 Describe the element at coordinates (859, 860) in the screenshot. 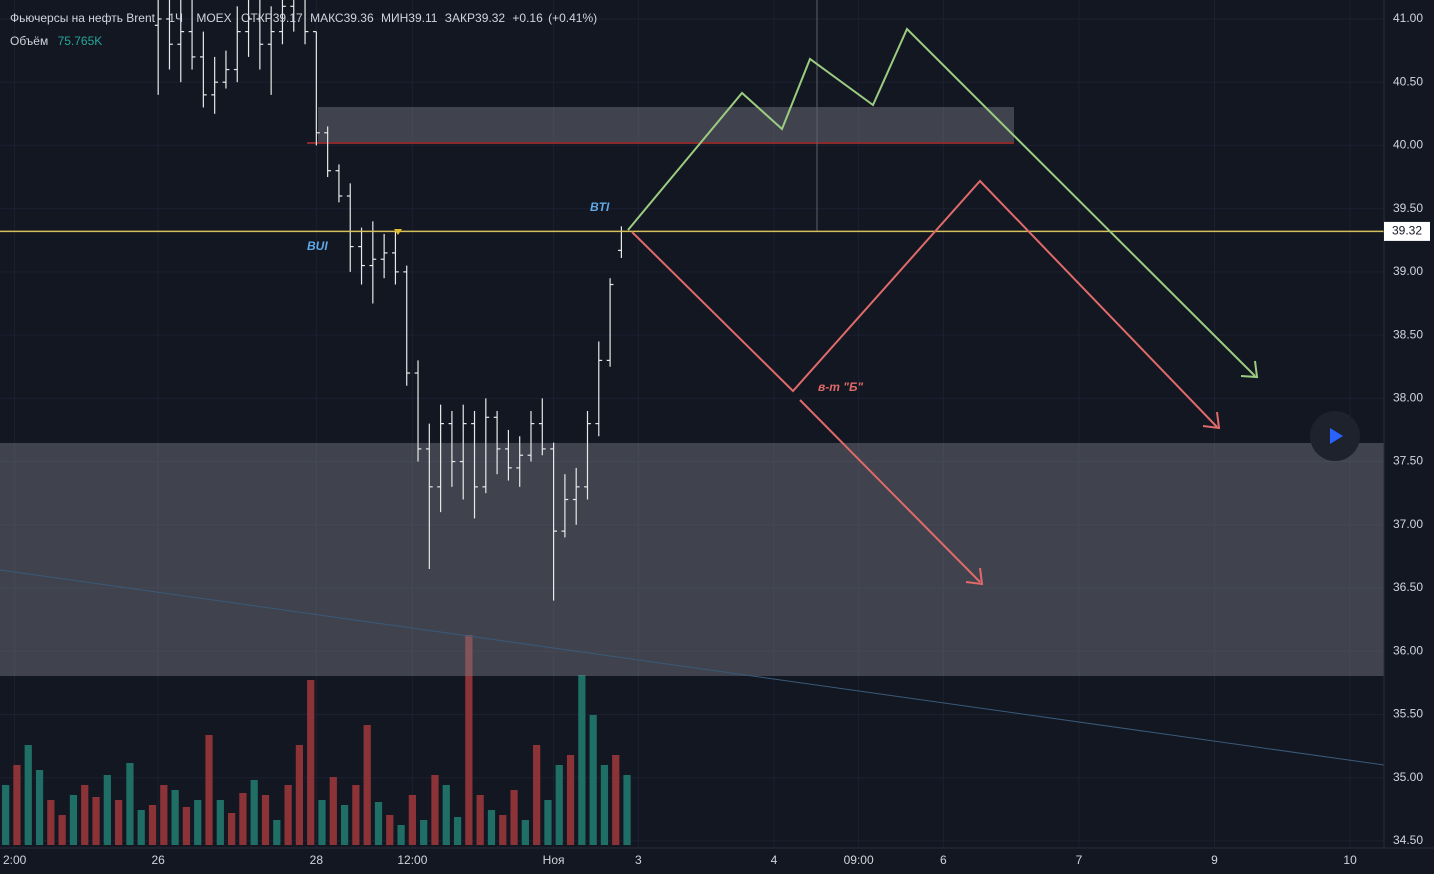

I see `x-tick-label: 09:00` at that location.